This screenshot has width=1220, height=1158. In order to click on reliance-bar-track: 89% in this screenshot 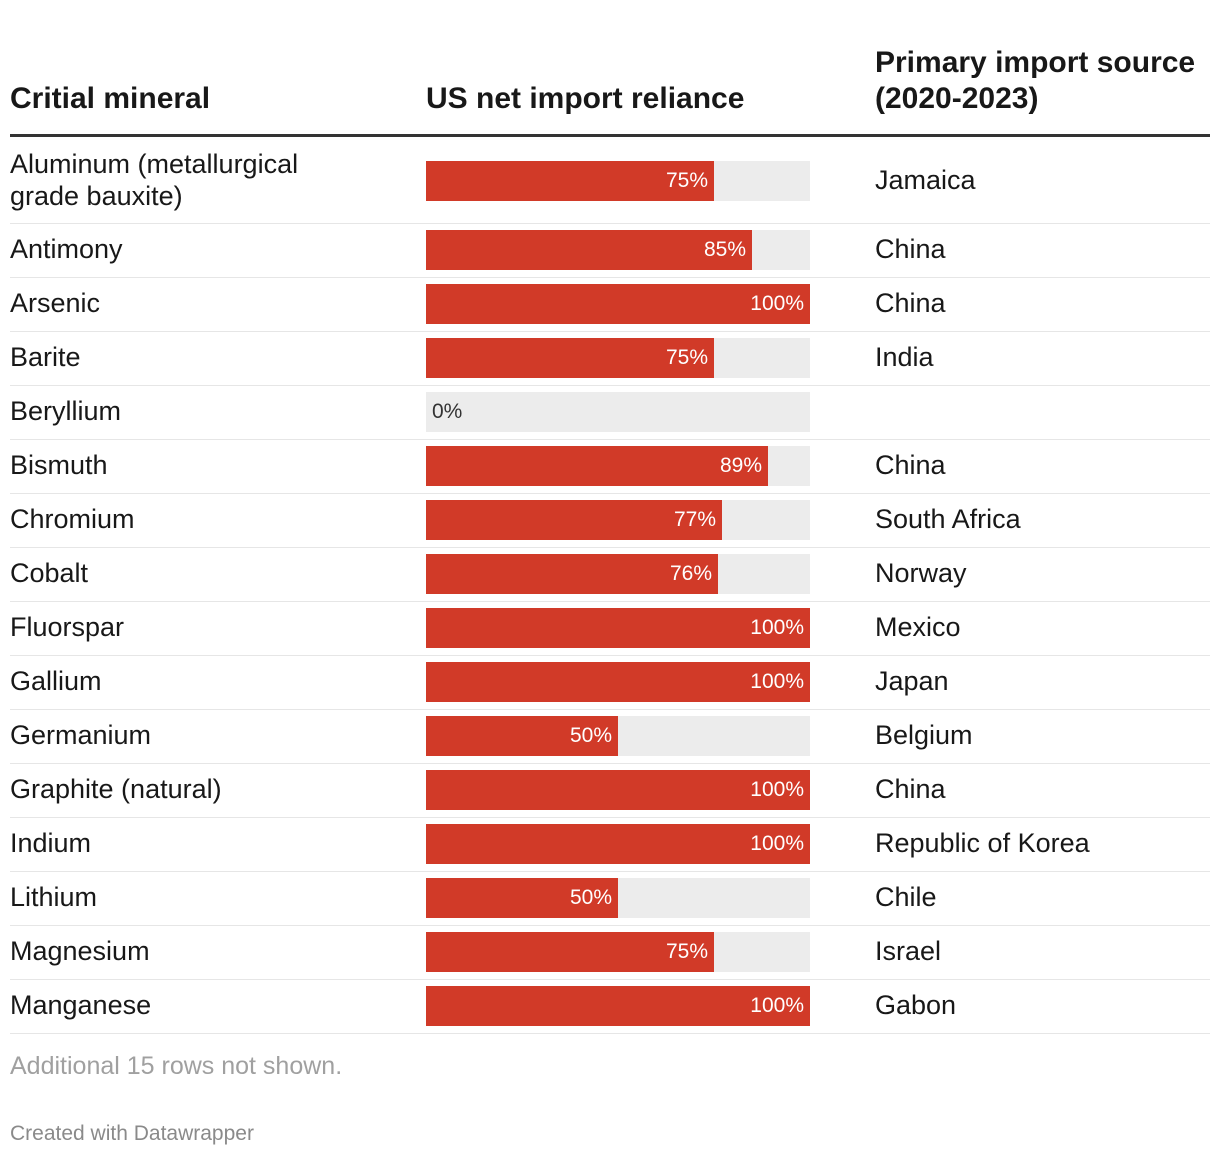, I will do `click(618, 466)`.